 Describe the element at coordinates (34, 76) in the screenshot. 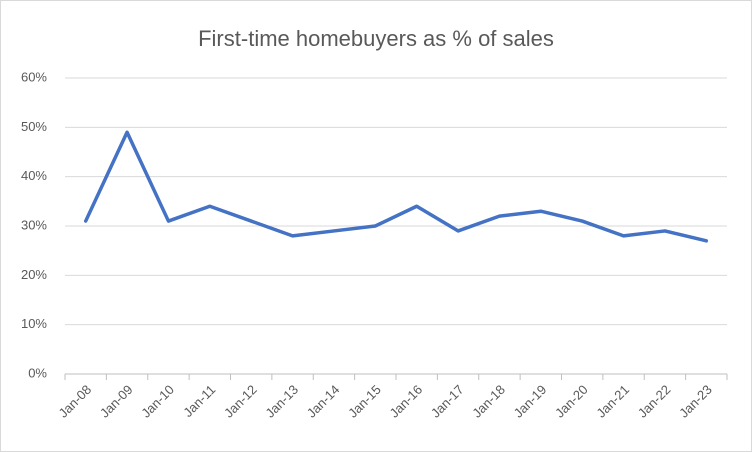

I see `y-tick-label: 60%` at that location.